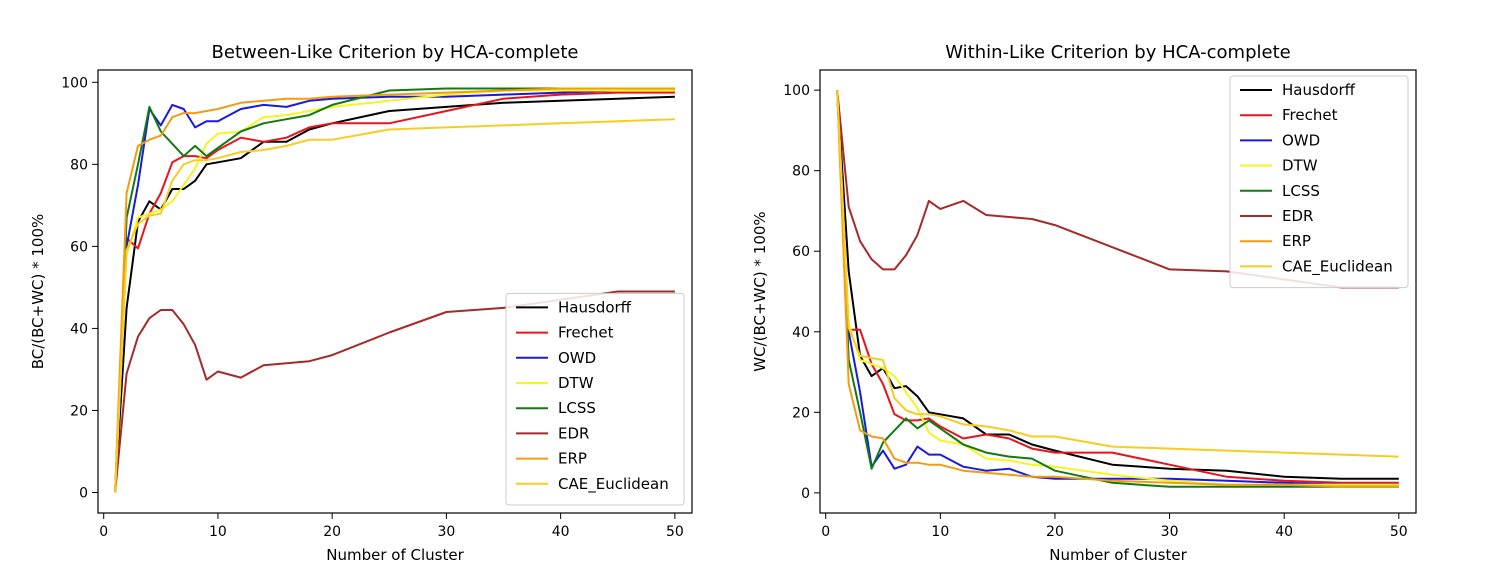  What do you see at coordinates (760, 291) in the screenshot?
I see `y-axis-label: WC/(BC+WC) * 100%` at bounding box center [760, 291].